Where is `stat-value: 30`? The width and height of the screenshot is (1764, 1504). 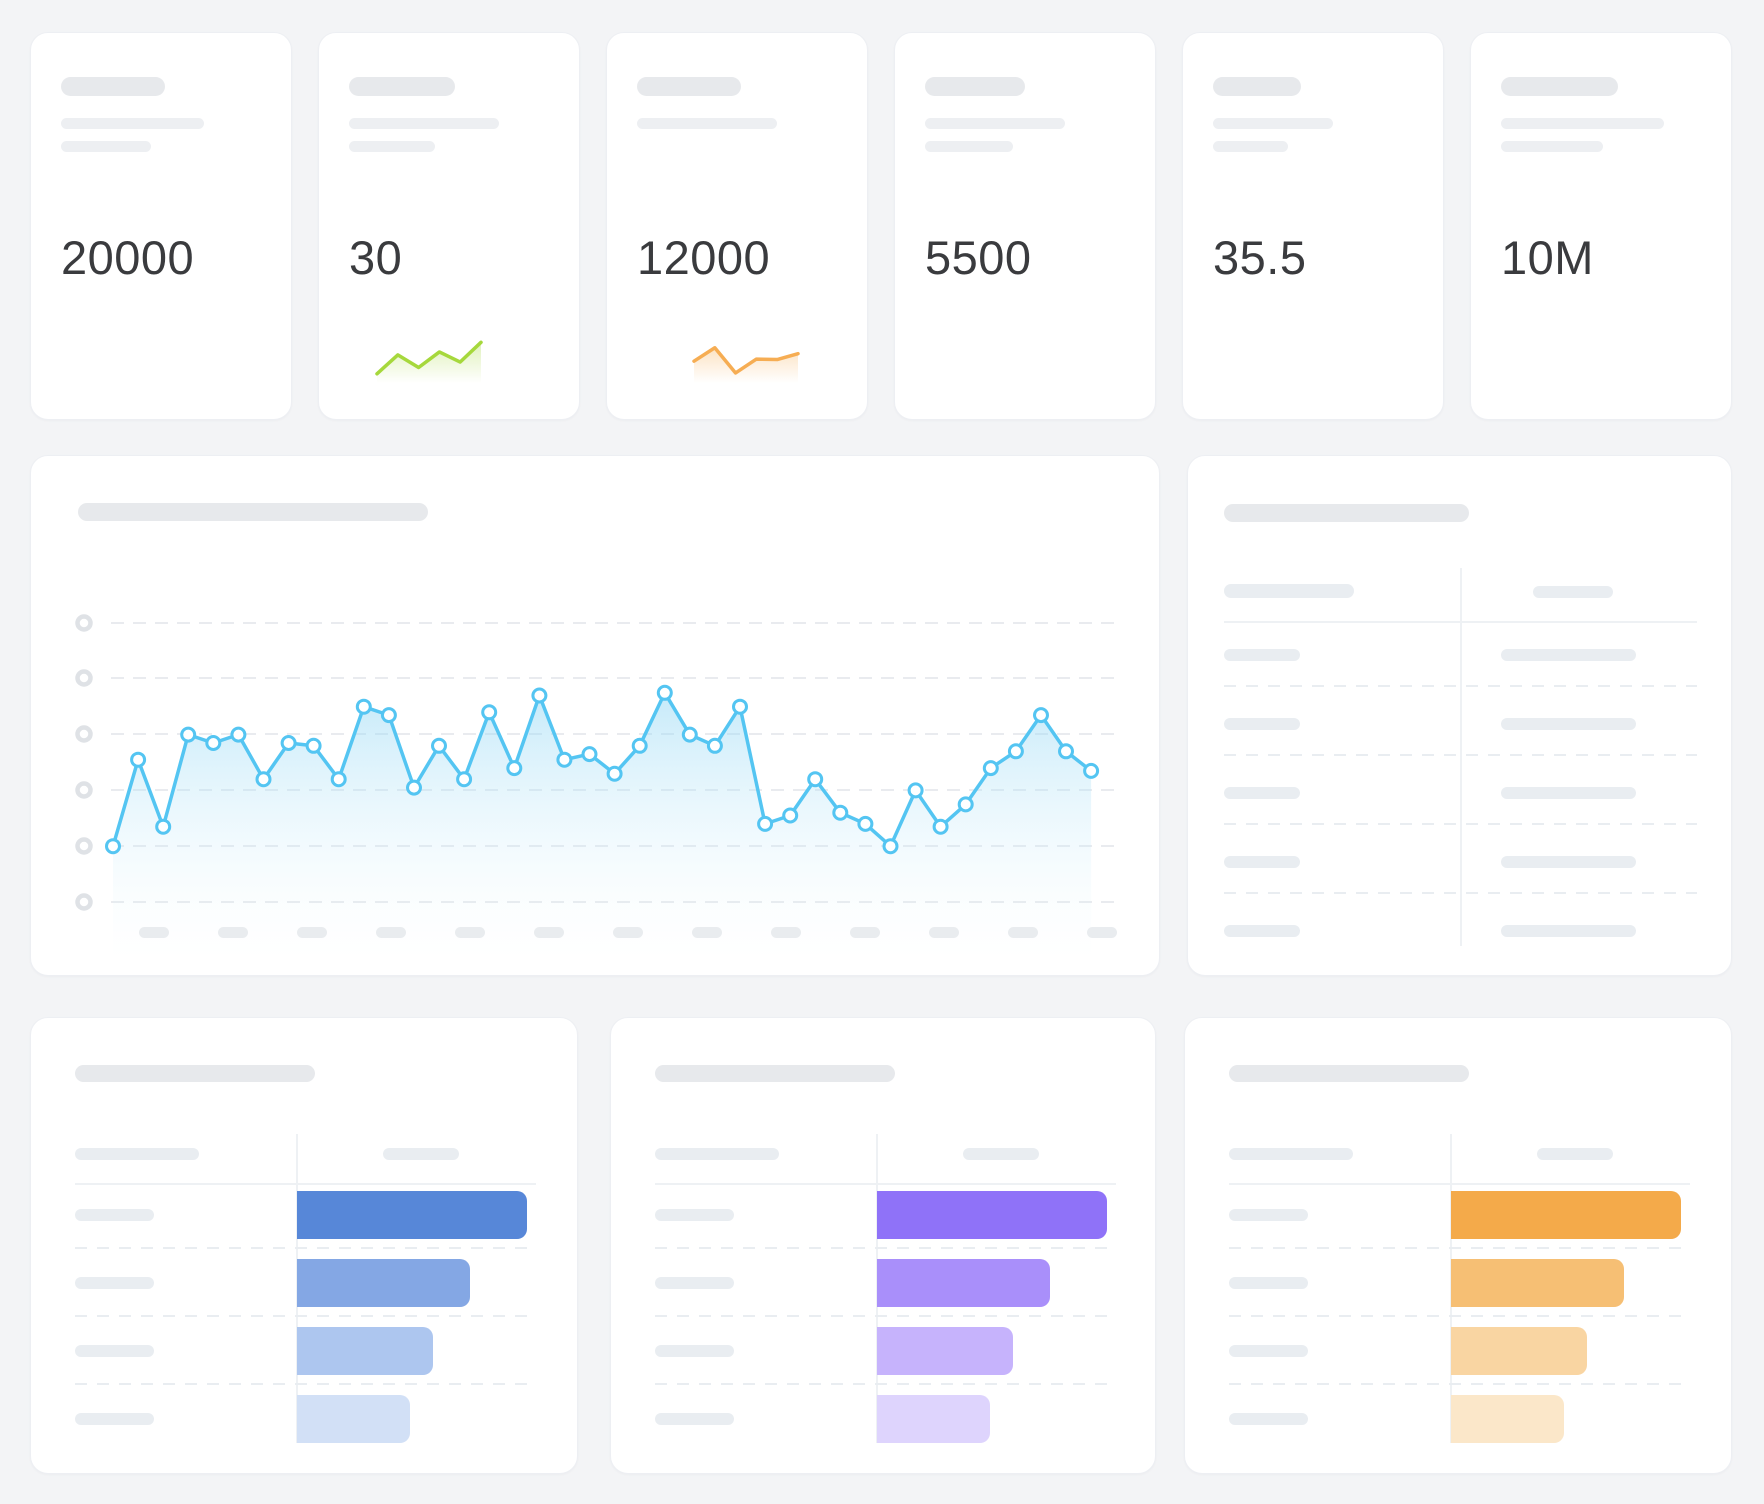
stat-value: 30 is located at coordinates (376, 257).